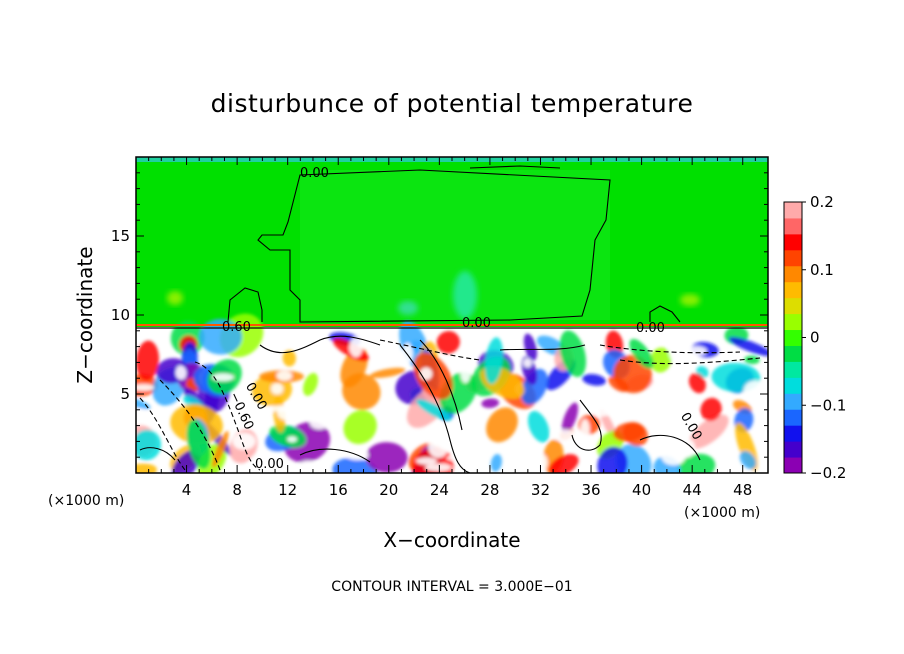 The image size is (904, 654). What do you see at coordinates (187, 490) in the screenshot?
I see `x-tick-label: 4` at bounding box center [187, 490].